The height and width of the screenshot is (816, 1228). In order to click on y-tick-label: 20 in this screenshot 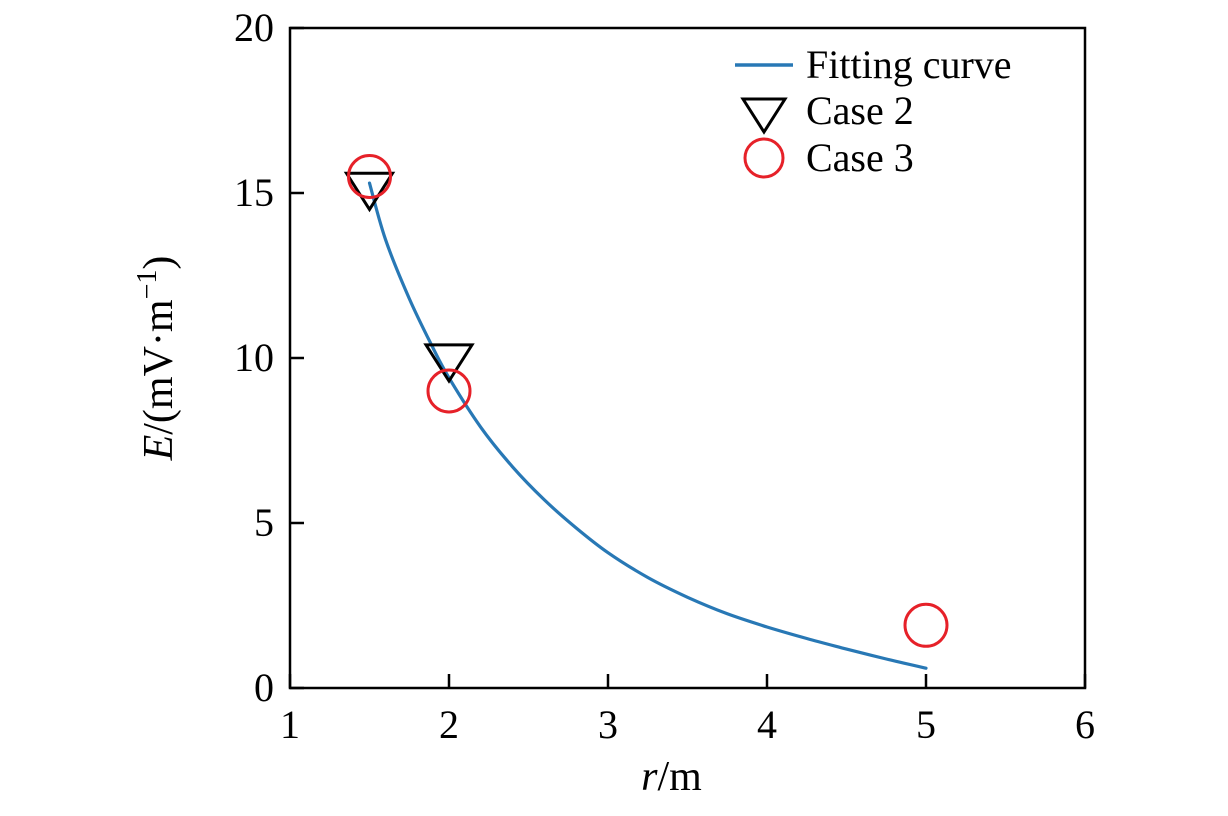, I will do `click(254, 27)`.